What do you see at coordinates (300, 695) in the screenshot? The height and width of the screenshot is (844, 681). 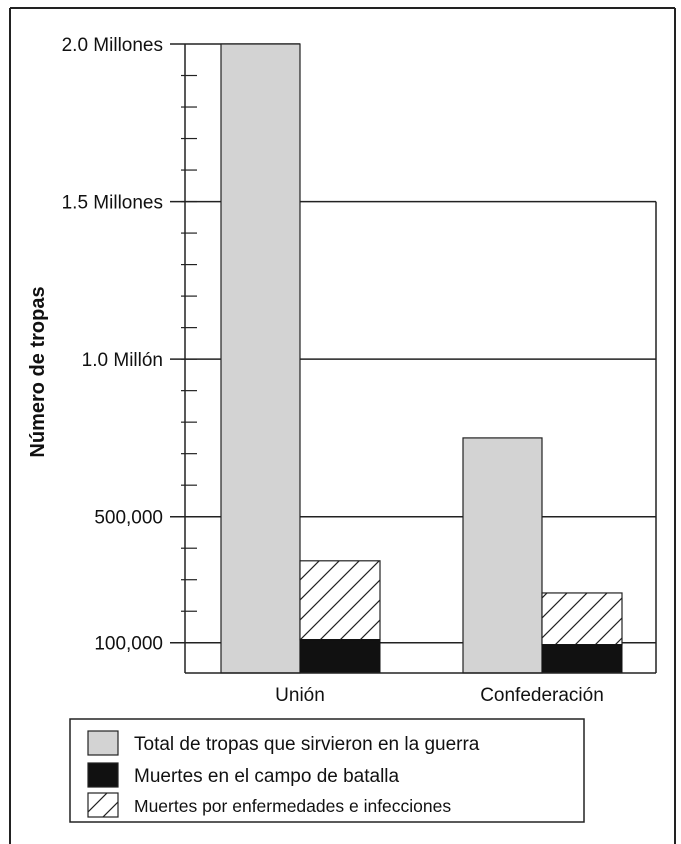 I see `x-tick-label: Unión` at bounding box center [300, 695].